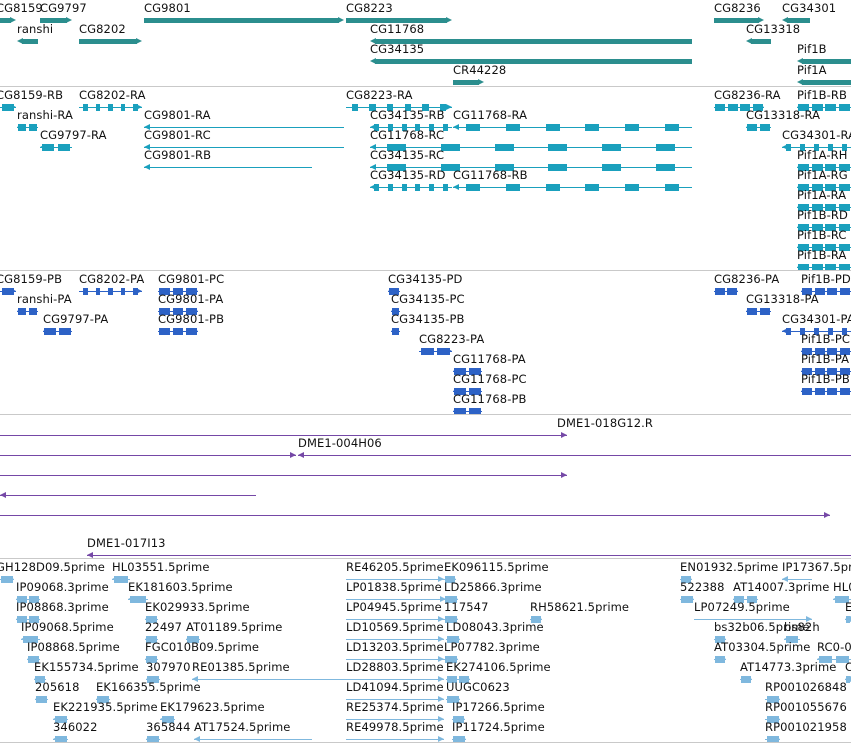 The width and height of the screenshot is (851, 743). I want to click on feature-ip17266-5prime: IP17266.5prime, so click(425, 711).